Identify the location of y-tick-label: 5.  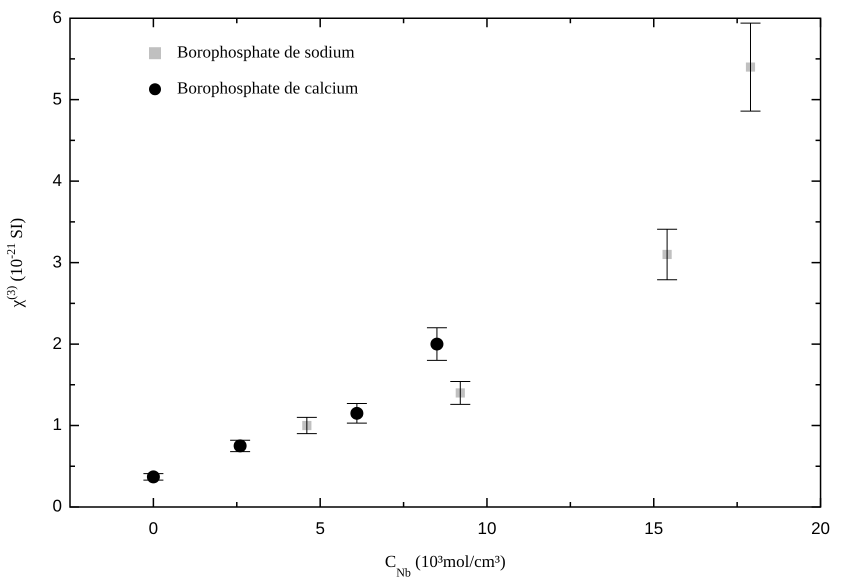
(57, 98).